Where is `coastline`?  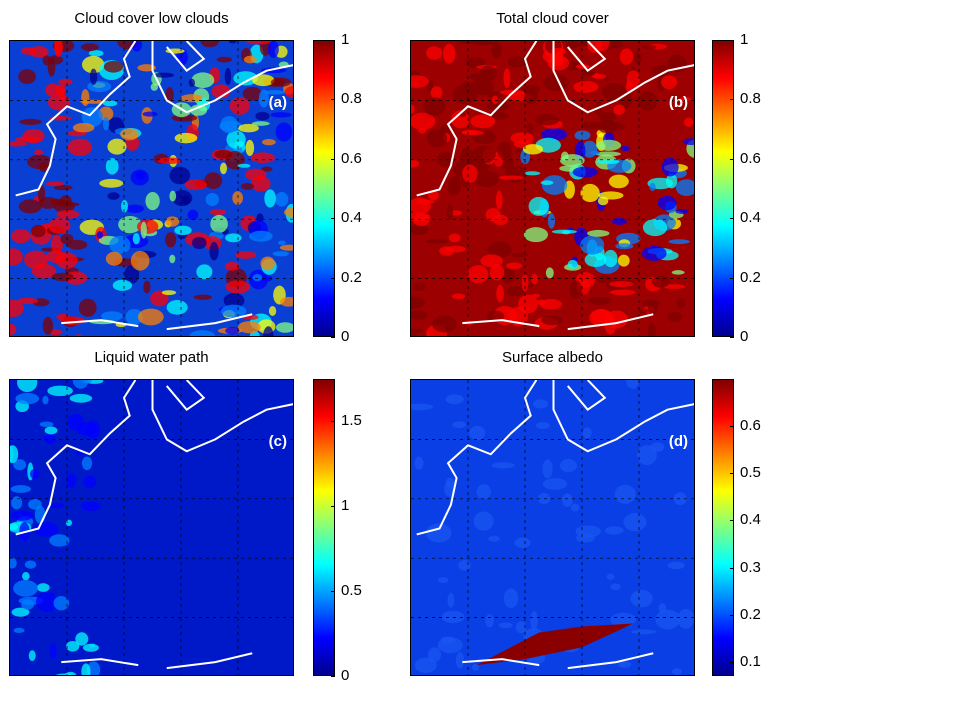 coastline is located at coordinates (555, 186).